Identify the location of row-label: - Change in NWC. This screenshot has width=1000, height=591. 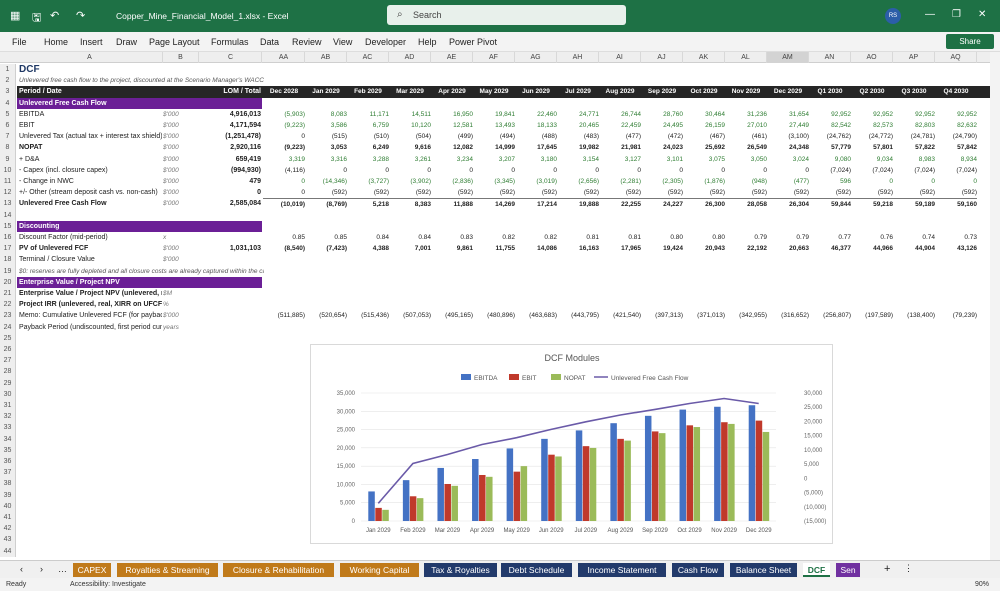
(46, 181).